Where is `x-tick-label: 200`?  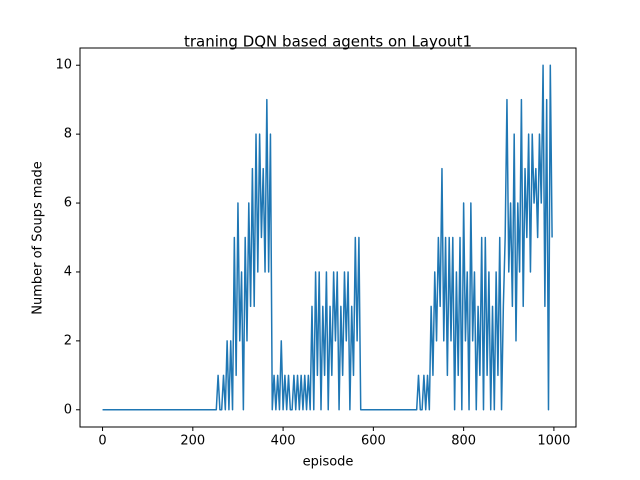 x-tick-label: 200 is located at coordinates (192, 441).